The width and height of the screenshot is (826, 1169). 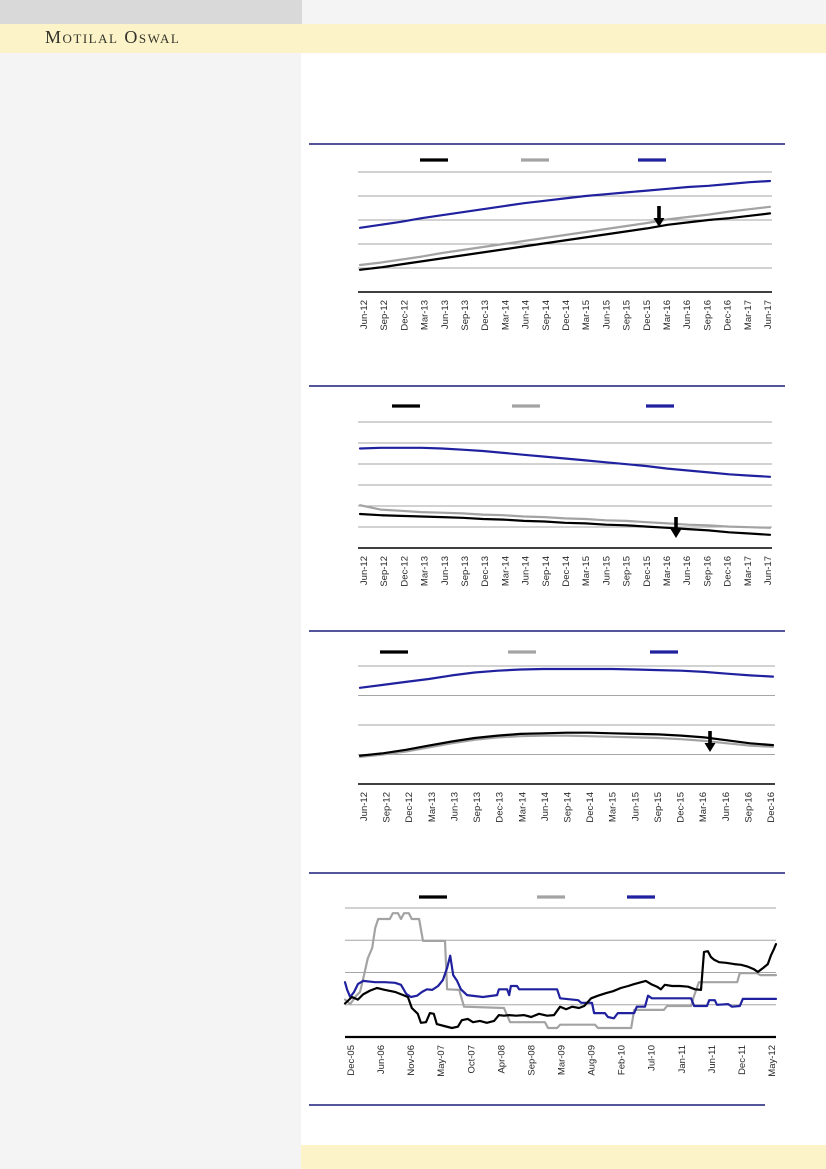 What do you see at coordinates (564, 12) in the screenshot?
I see `header-light-strip` at bounding box center [564, 12].